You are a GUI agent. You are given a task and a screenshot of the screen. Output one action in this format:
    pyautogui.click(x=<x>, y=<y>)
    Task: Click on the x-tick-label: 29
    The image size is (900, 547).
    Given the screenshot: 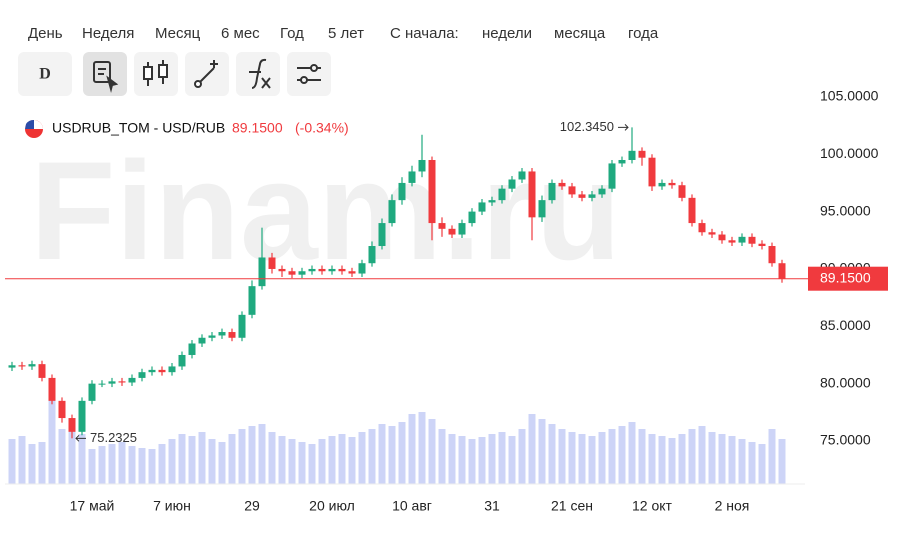 What is the action you would take?
    pyautogui.click(x=252, y=506)
    